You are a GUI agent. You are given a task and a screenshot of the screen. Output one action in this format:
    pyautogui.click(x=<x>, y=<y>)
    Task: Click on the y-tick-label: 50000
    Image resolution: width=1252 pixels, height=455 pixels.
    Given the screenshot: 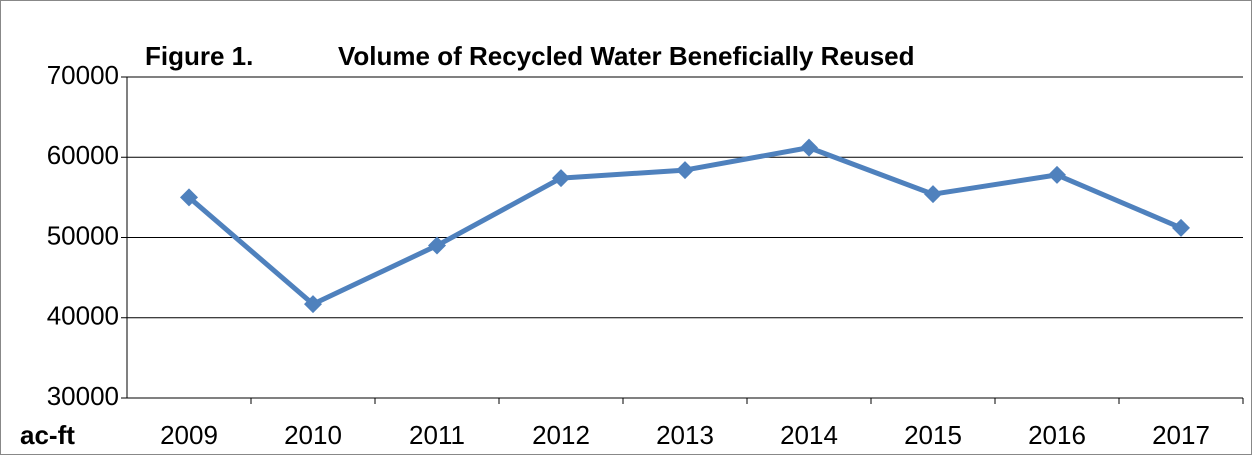 What is the action you would take?
    pyautogui.click(x=83, y=235)
    